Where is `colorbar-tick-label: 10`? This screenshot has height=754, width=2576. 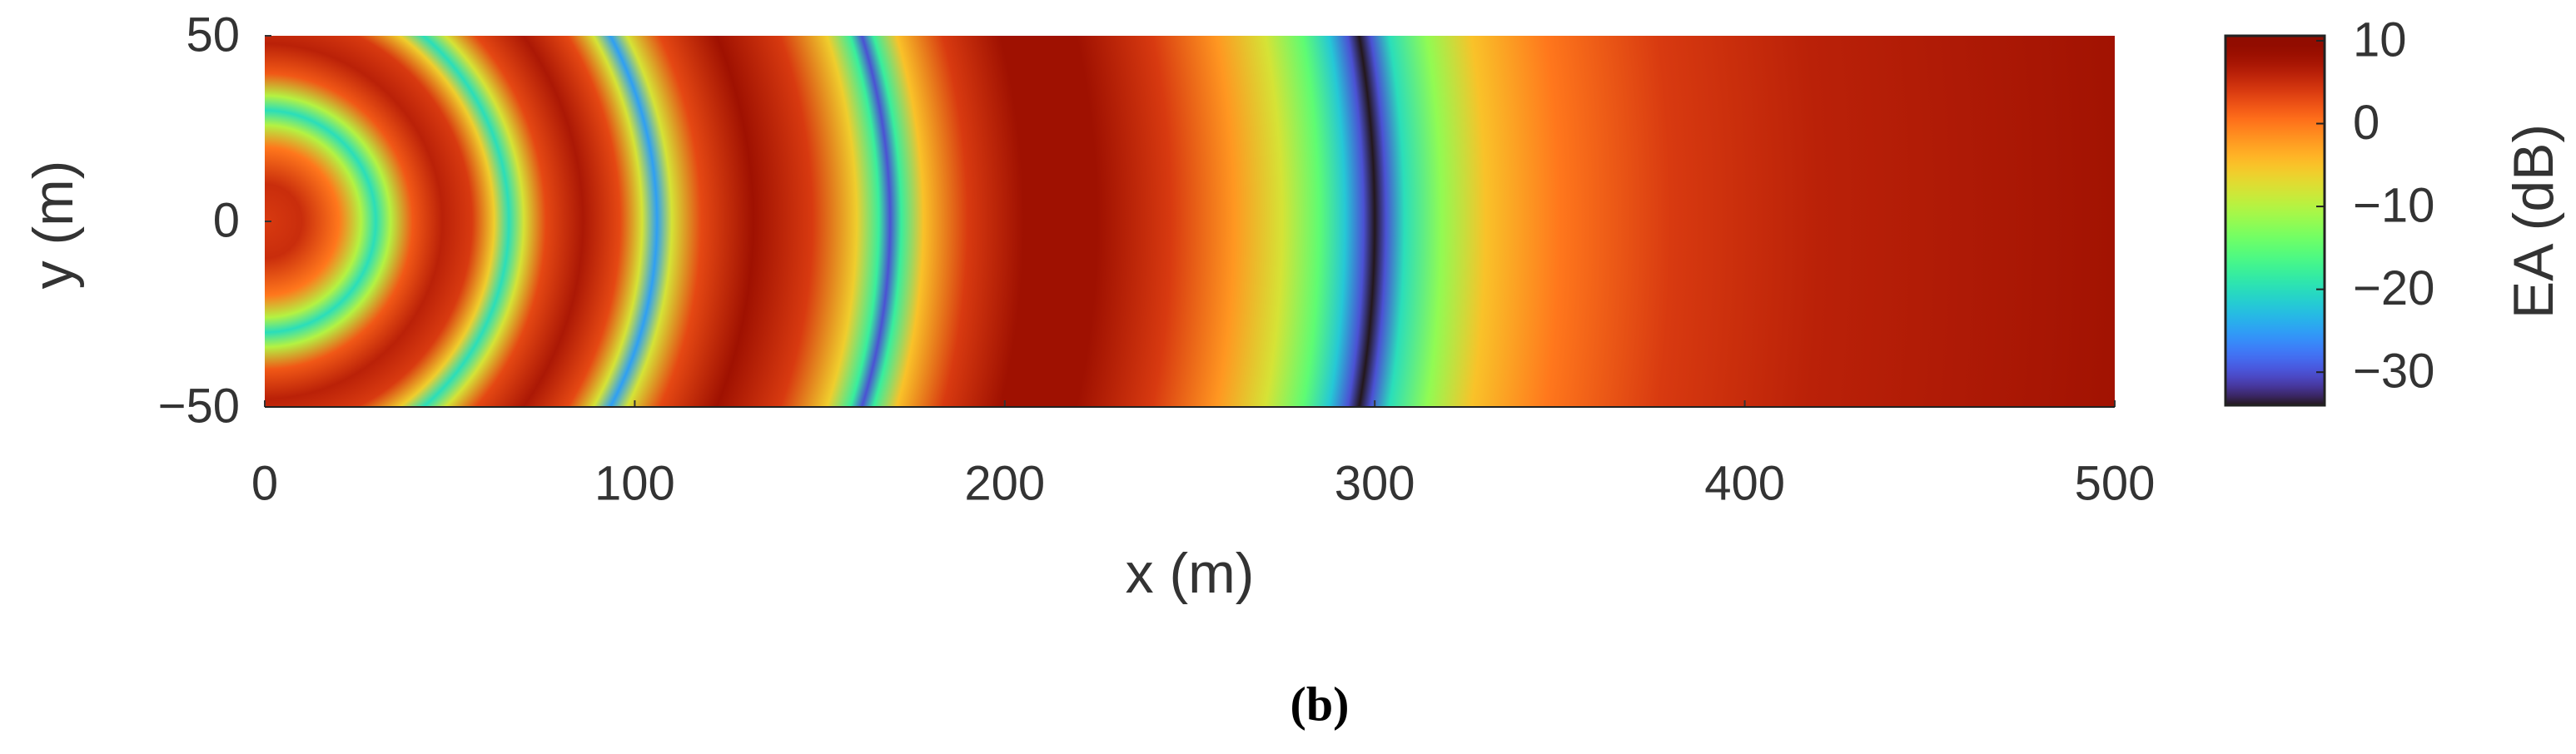 colorbar-tick-label: 10 is located at coordinates (2380, 40).